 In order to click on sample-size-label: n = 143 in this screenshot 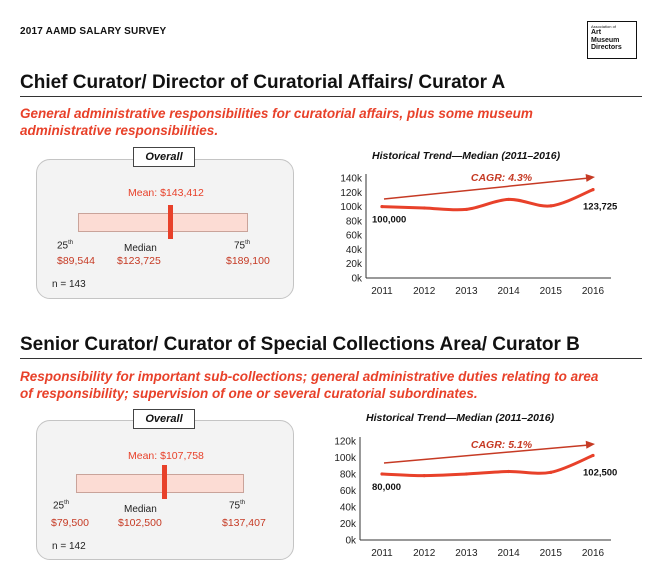, I will do `click(69, 284)`.